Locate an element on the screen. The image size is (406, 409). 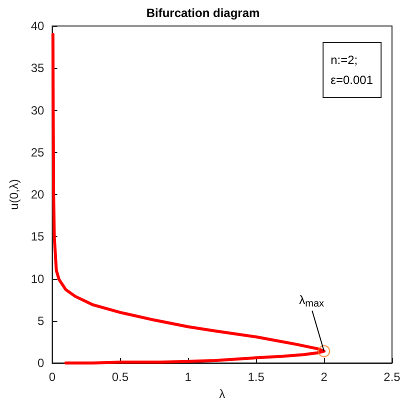
x-tick-label: 2.5 is located at coordinates (392, 377).